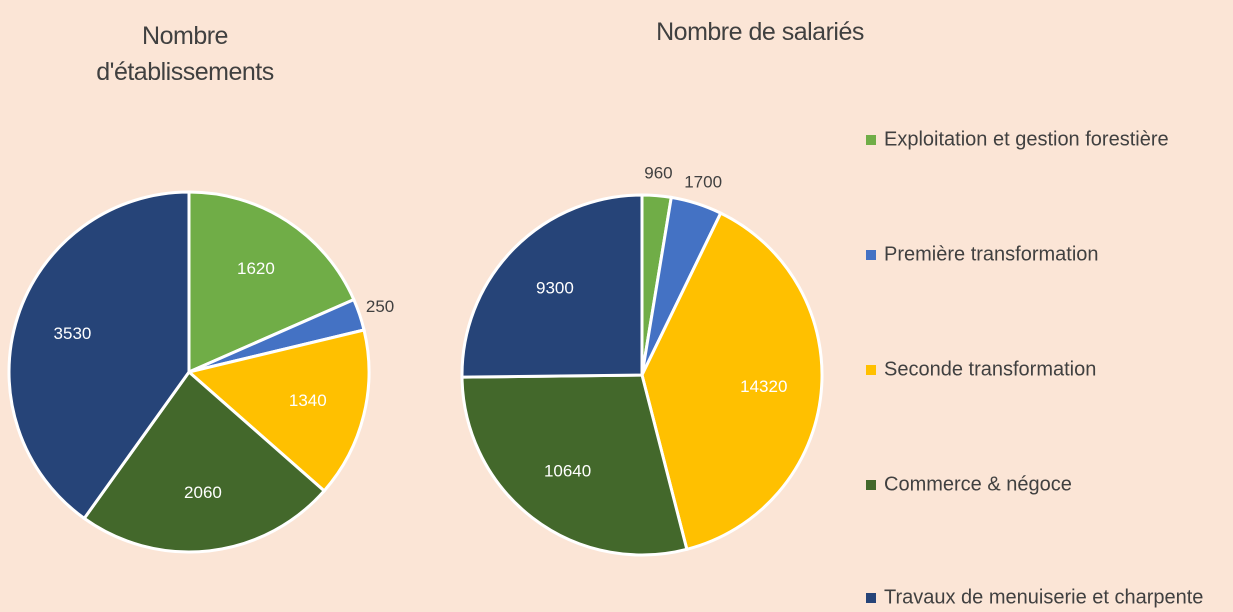 The width and height of the screenshot is (1233, 612). I want to click on data-label: 1700, so click(703, 181).